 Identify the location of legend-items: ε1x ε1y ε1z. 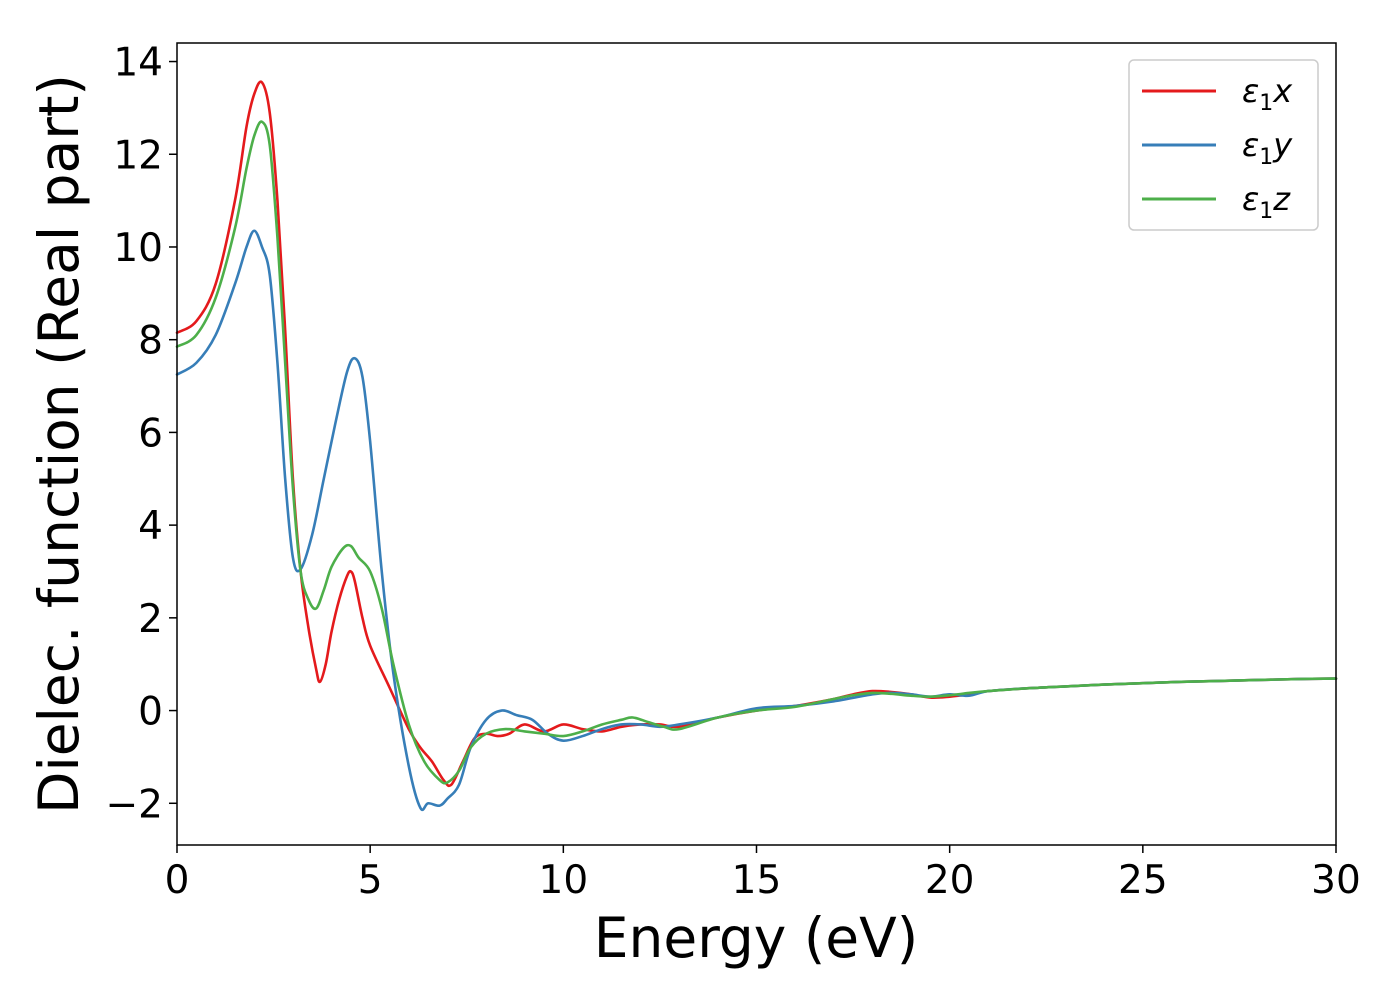
(1217, 148).